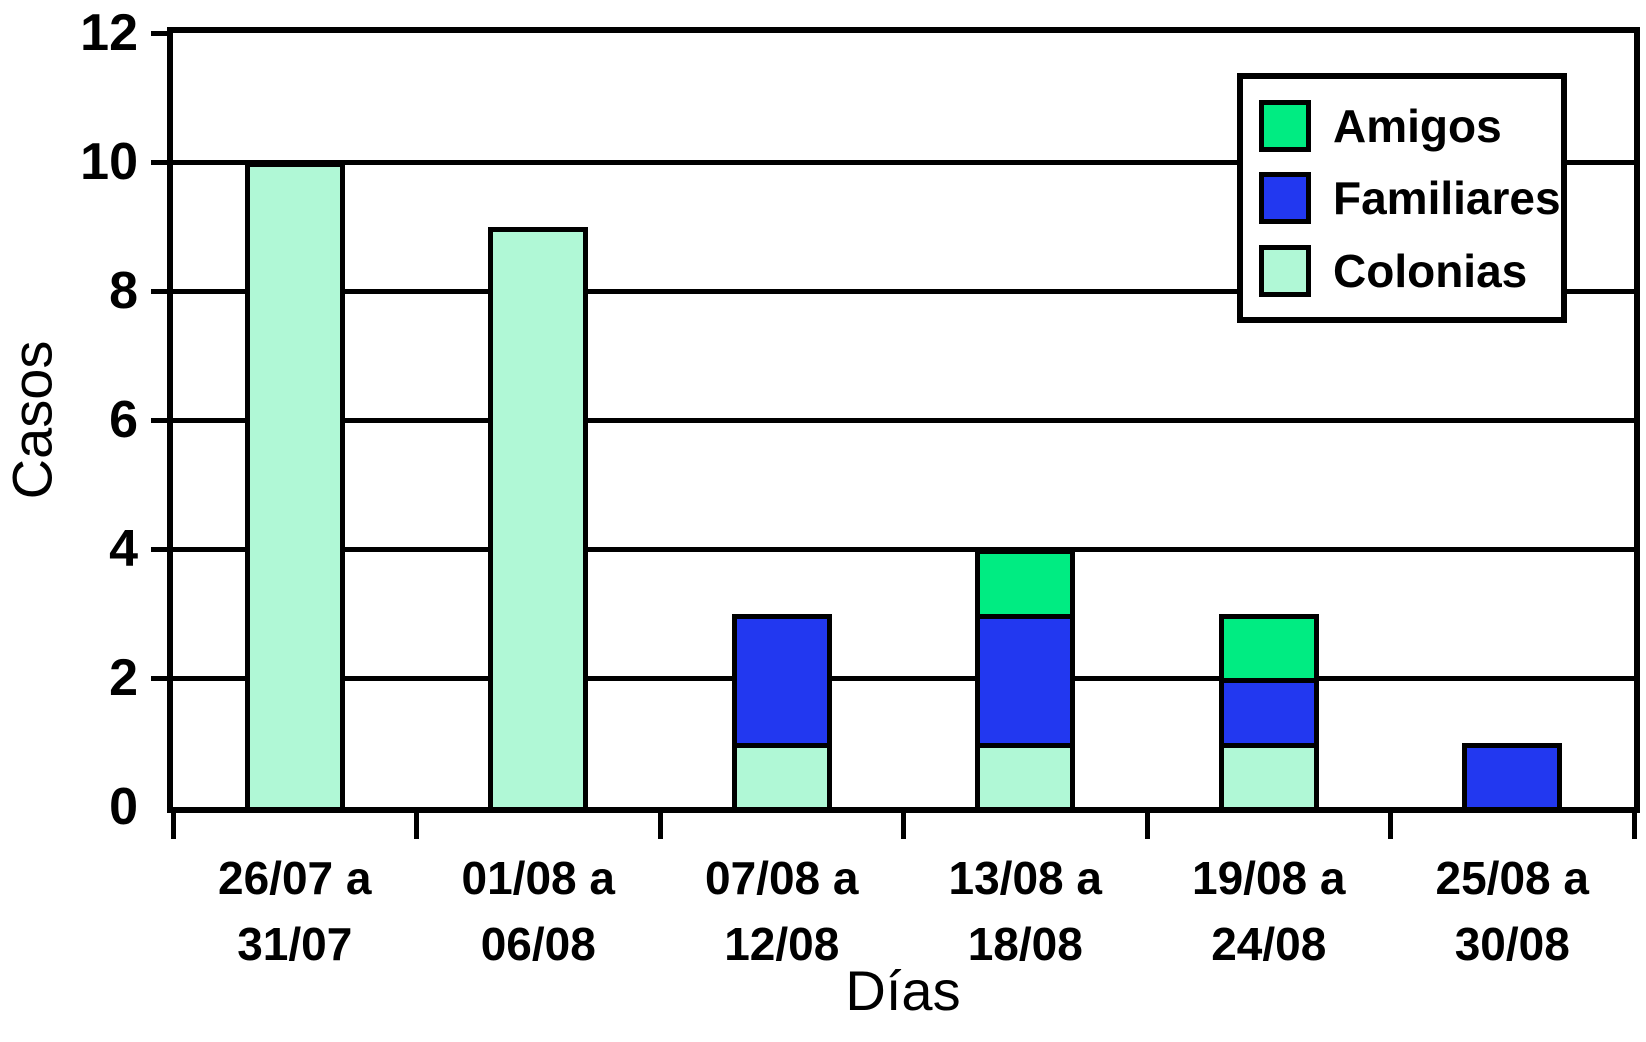 The width and height of the screenshot is (1646, 1042). What do you see at coordinates (32, 420) in the screenshot?
I see `y-axis-title: Casos` at bounding box center [32, 420].